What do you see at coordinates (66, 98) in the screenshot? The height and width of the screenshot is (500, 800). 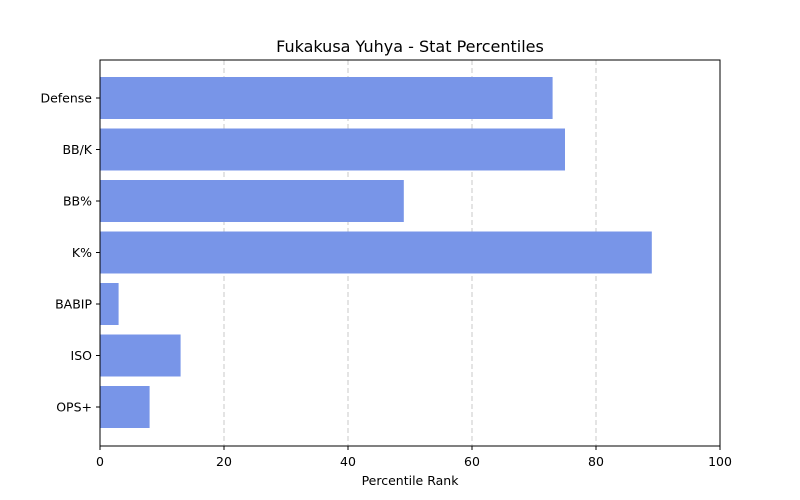 I see `y-tick-label: Defense` at bounding box center [66, 98].